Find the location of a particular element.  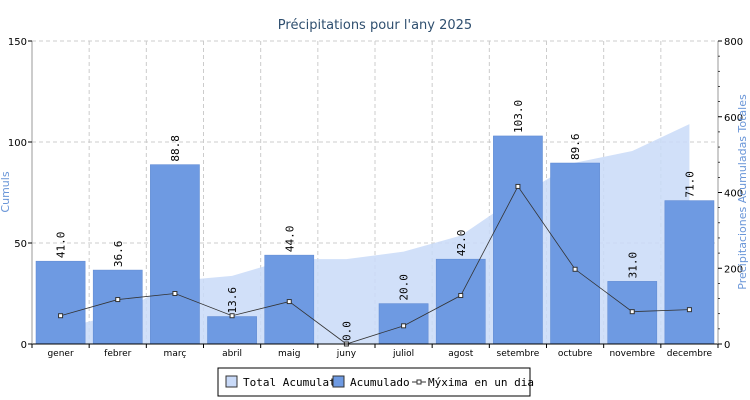

x-tick-label-abril: abril is located at coordinates (232, 354).